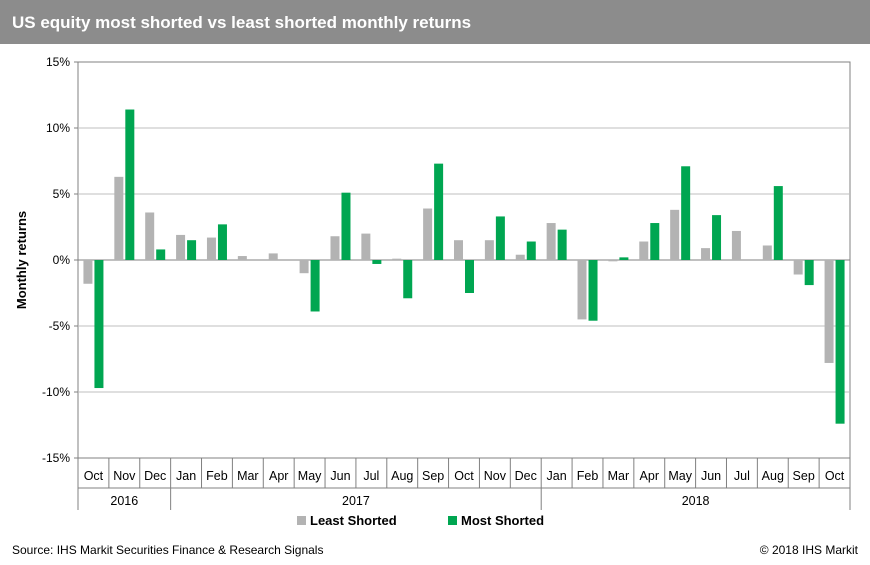 This screenshot has width=870, height=565. I want to click on legend-least-shorted-swatch, so click(301, 520).